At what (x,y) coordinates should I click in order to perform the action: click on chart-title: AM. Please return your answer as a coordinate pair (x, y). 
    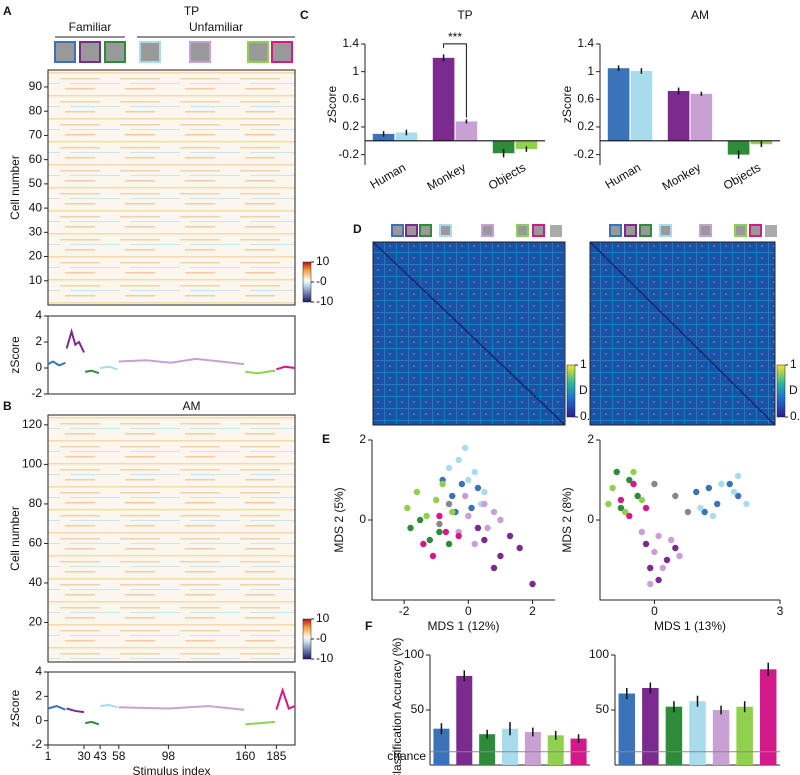
    Looking at the image, I should click on (700, 15).